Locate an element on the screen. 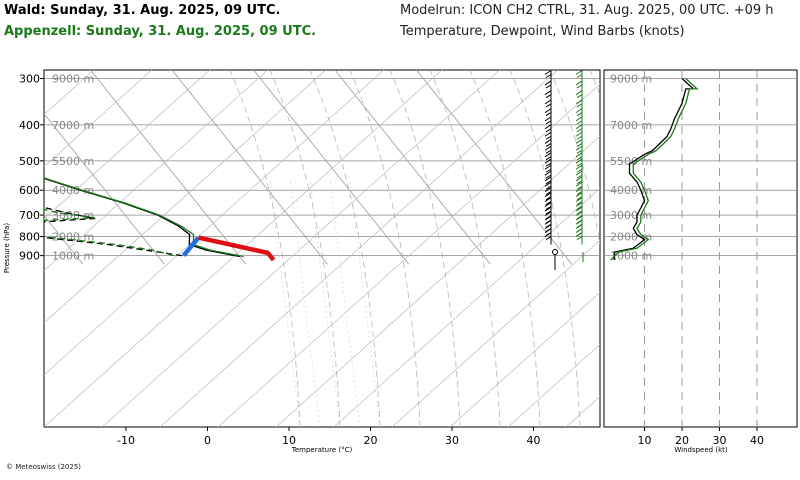 This screenshot has height=480, width=800. wind-altitude-label: 1000 m is located at coordinates (631, 256).